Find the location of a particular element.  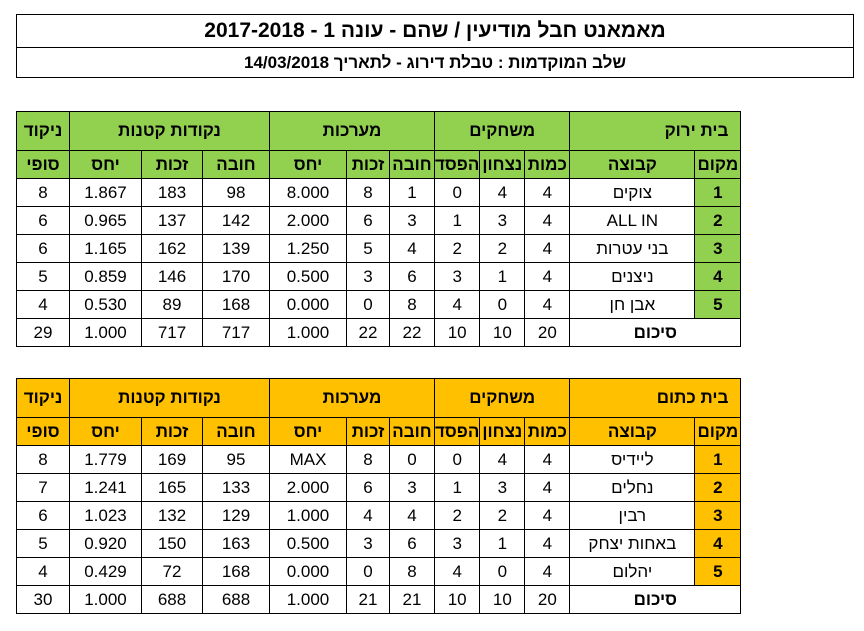

sets-against-cell: 8 is located at coordinates (412, 304).